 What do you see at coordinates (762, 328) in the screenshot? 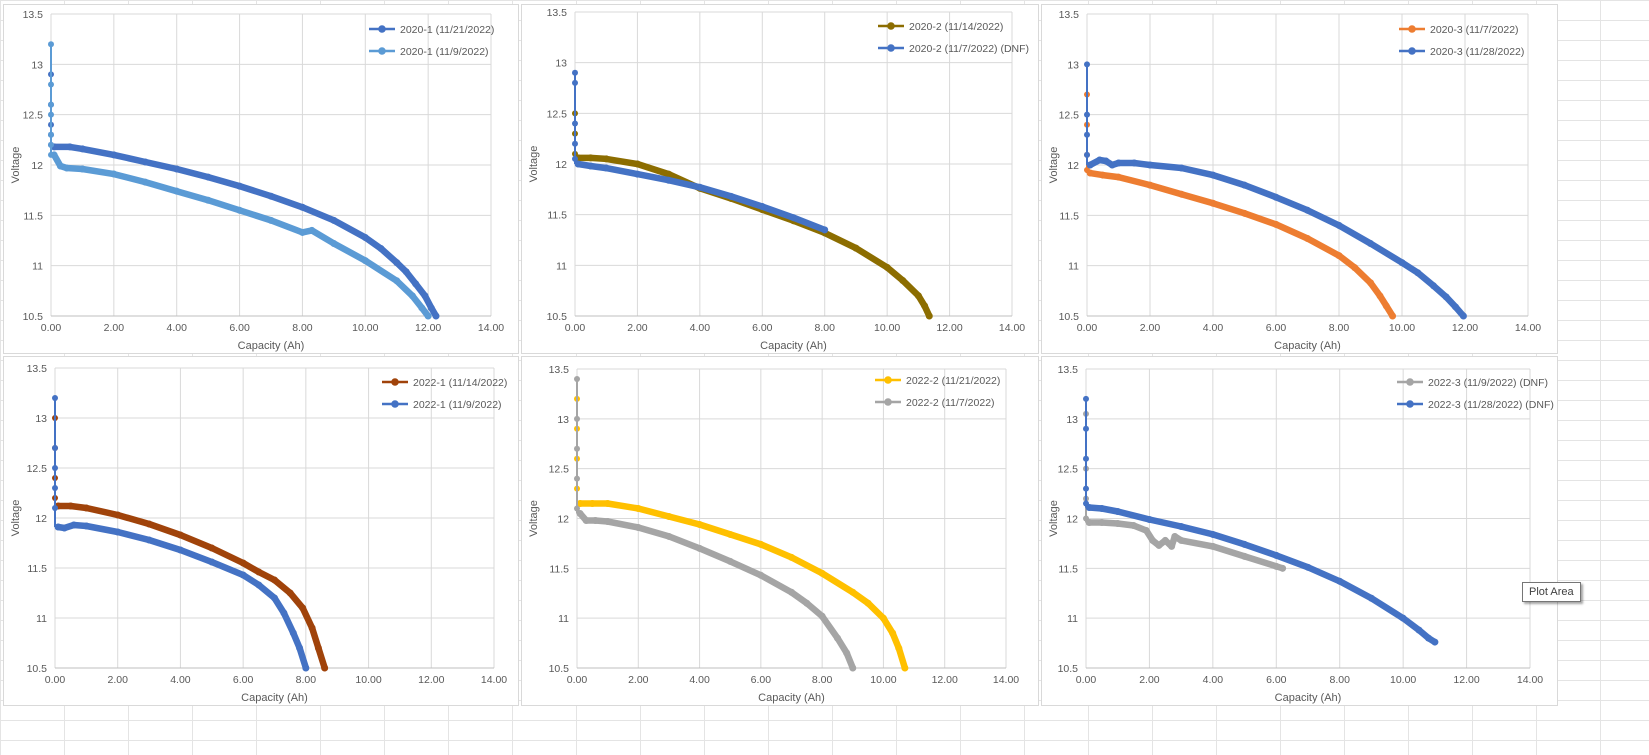
I see `x-tick-label: 6.00` at bounding box center [762, 328].